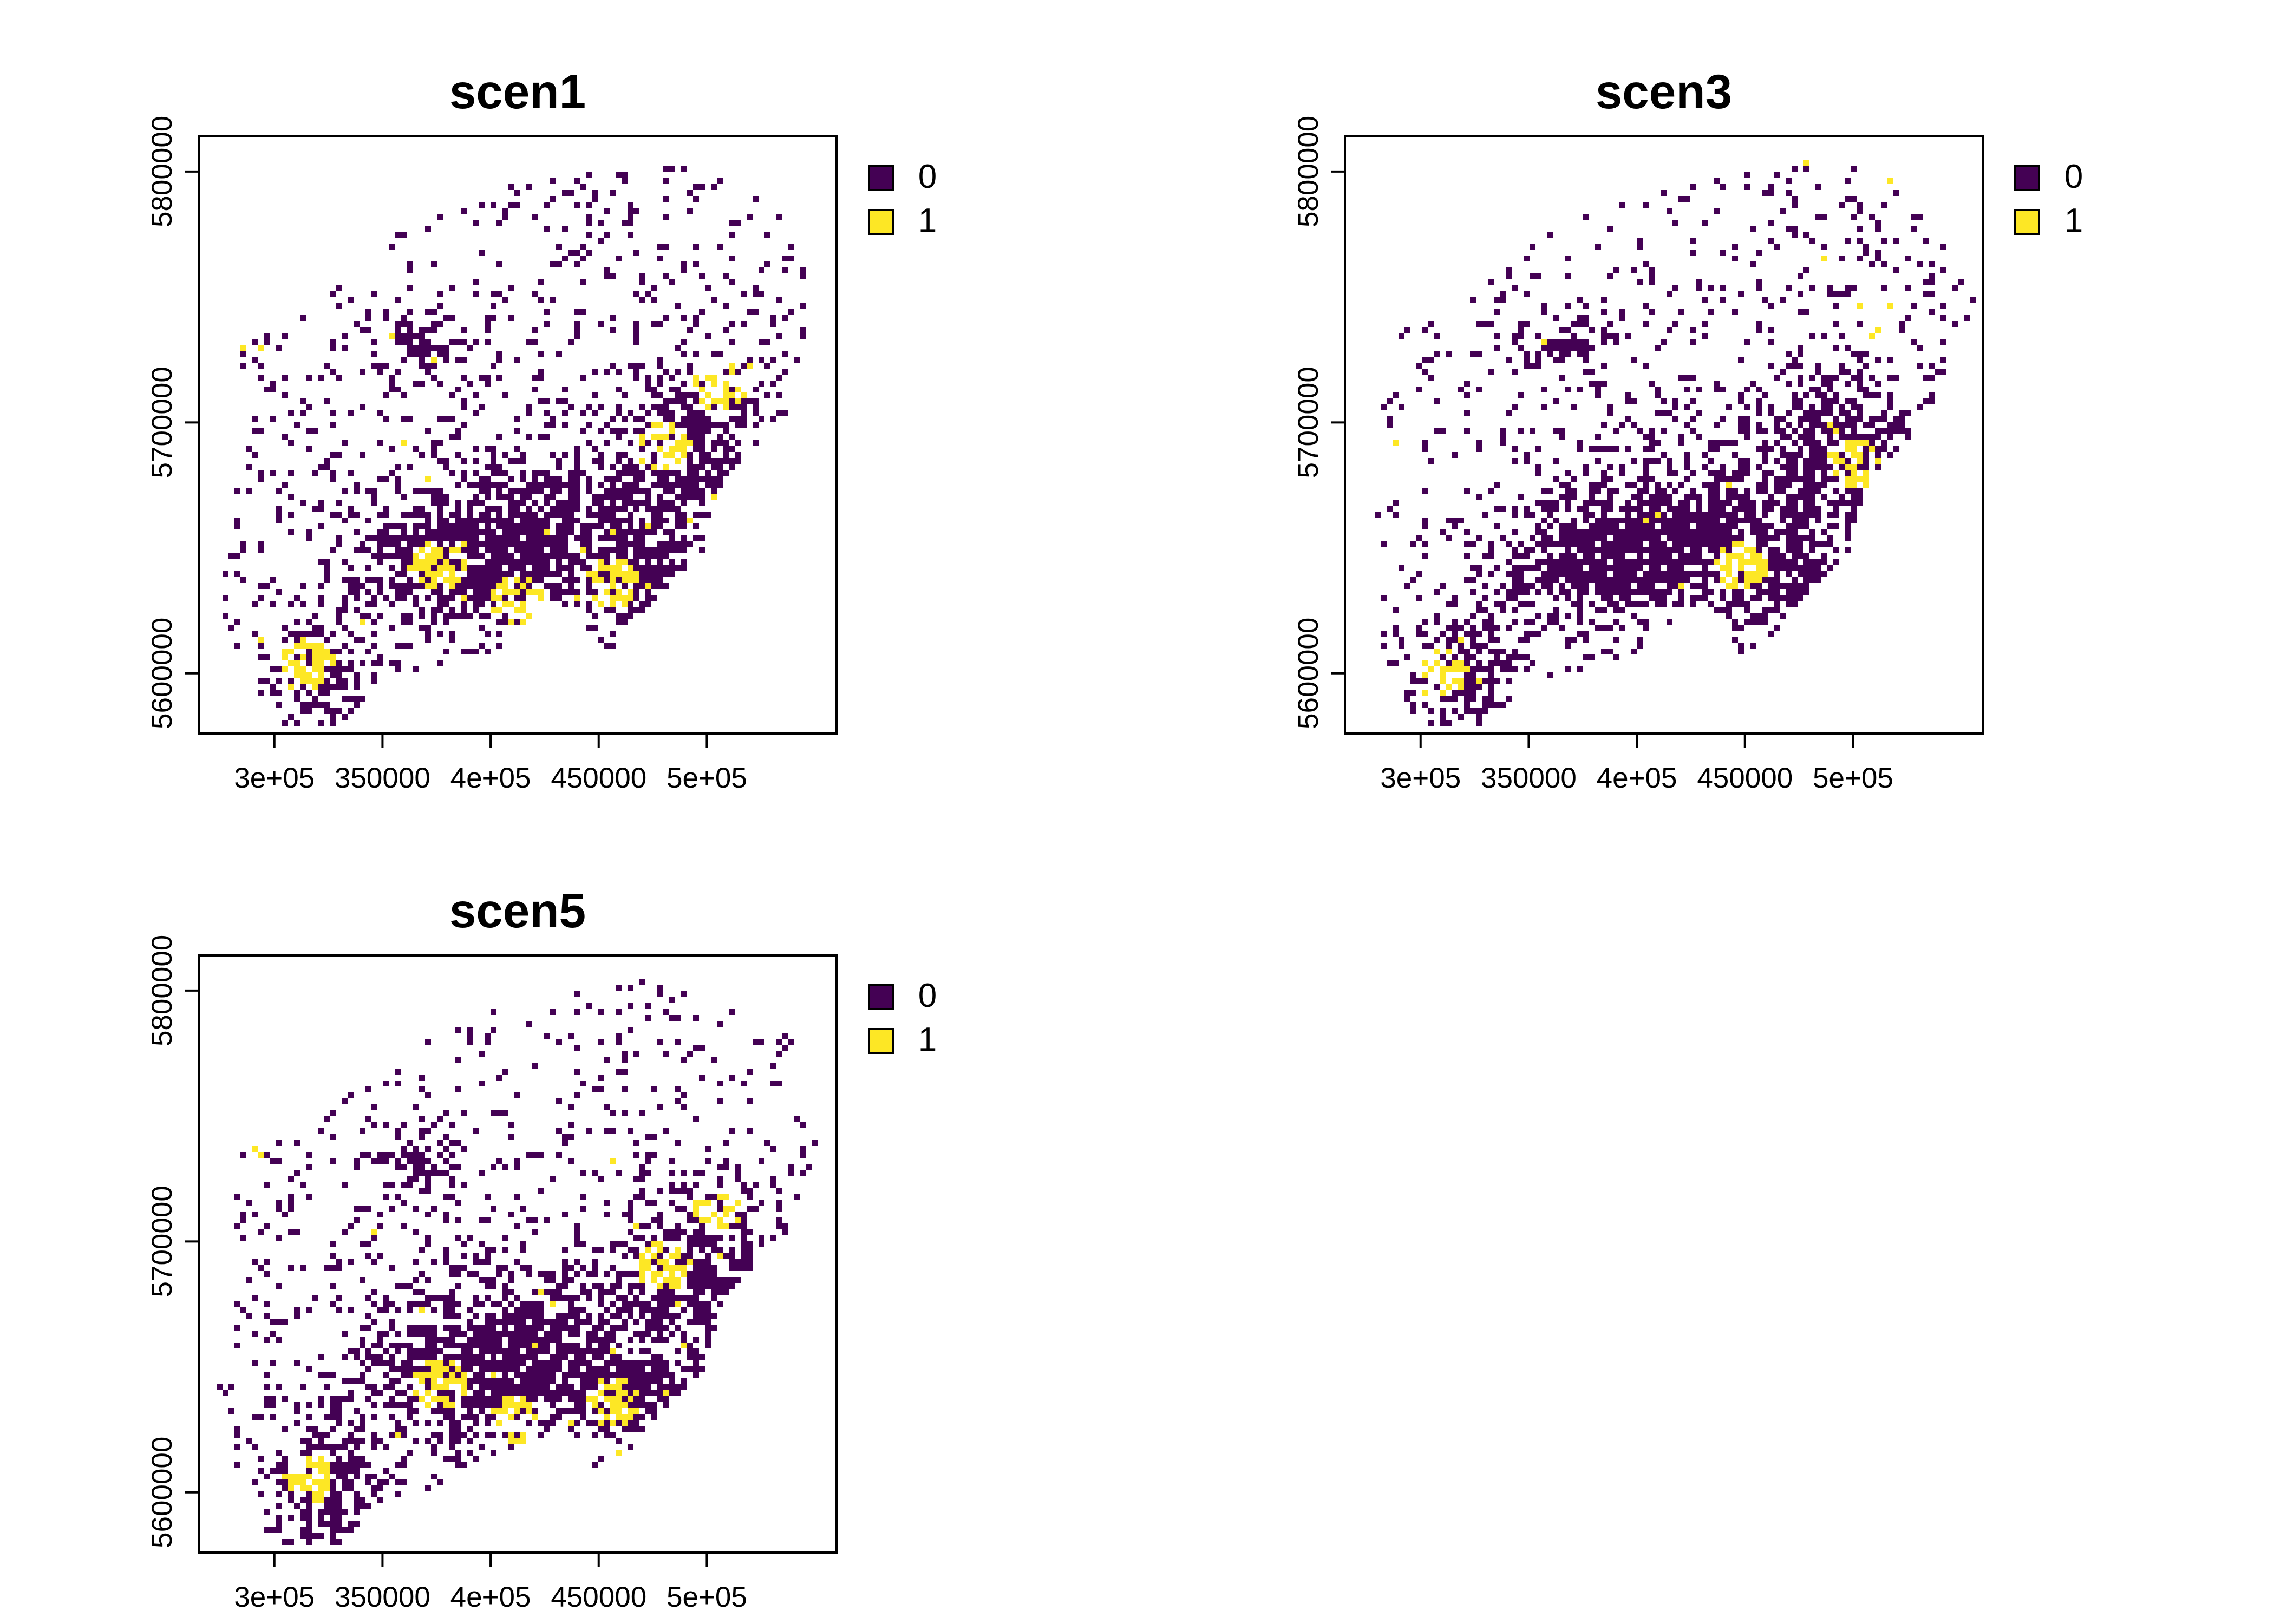 The width and height of the screenshot is (2274, 1624). I want to click on panel-title: scen3, so click(1664, 92).